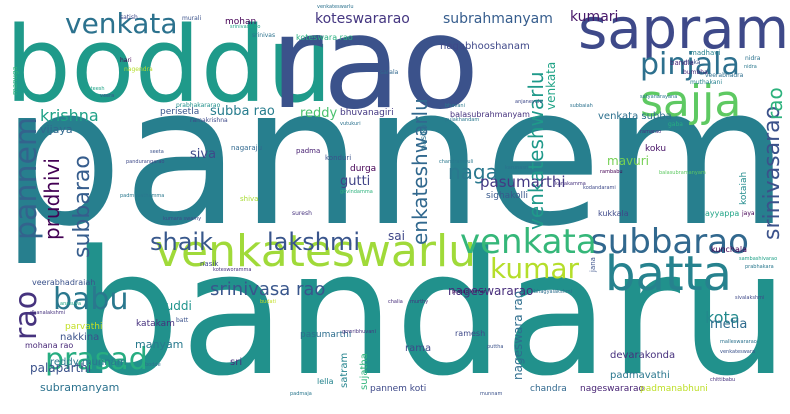  What do you see at coordinates (635, 116) in the screenshot?
I see `word-venkata-subba: venkata subba` at bounding box center [635, 116].